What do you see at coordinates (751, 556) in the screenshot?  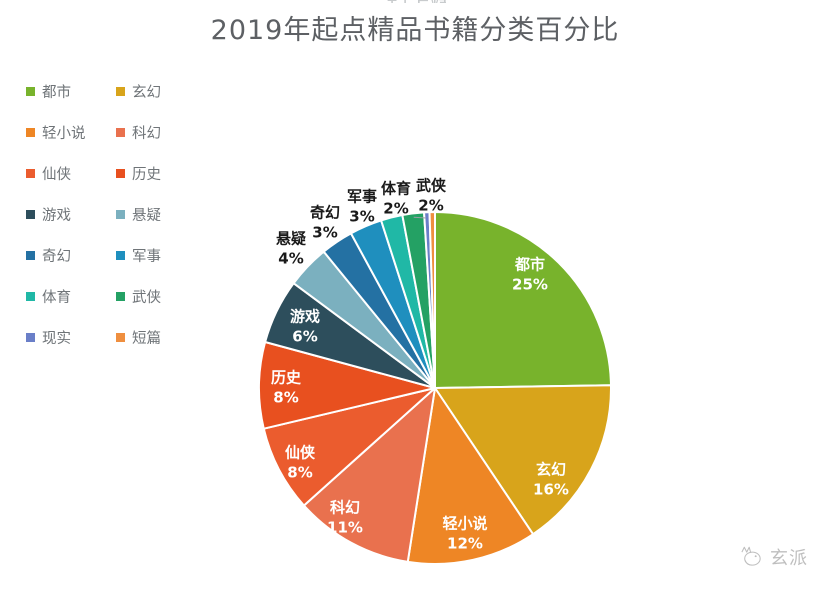 I see `bird-logo-icon` at bounding box center [751, 556].